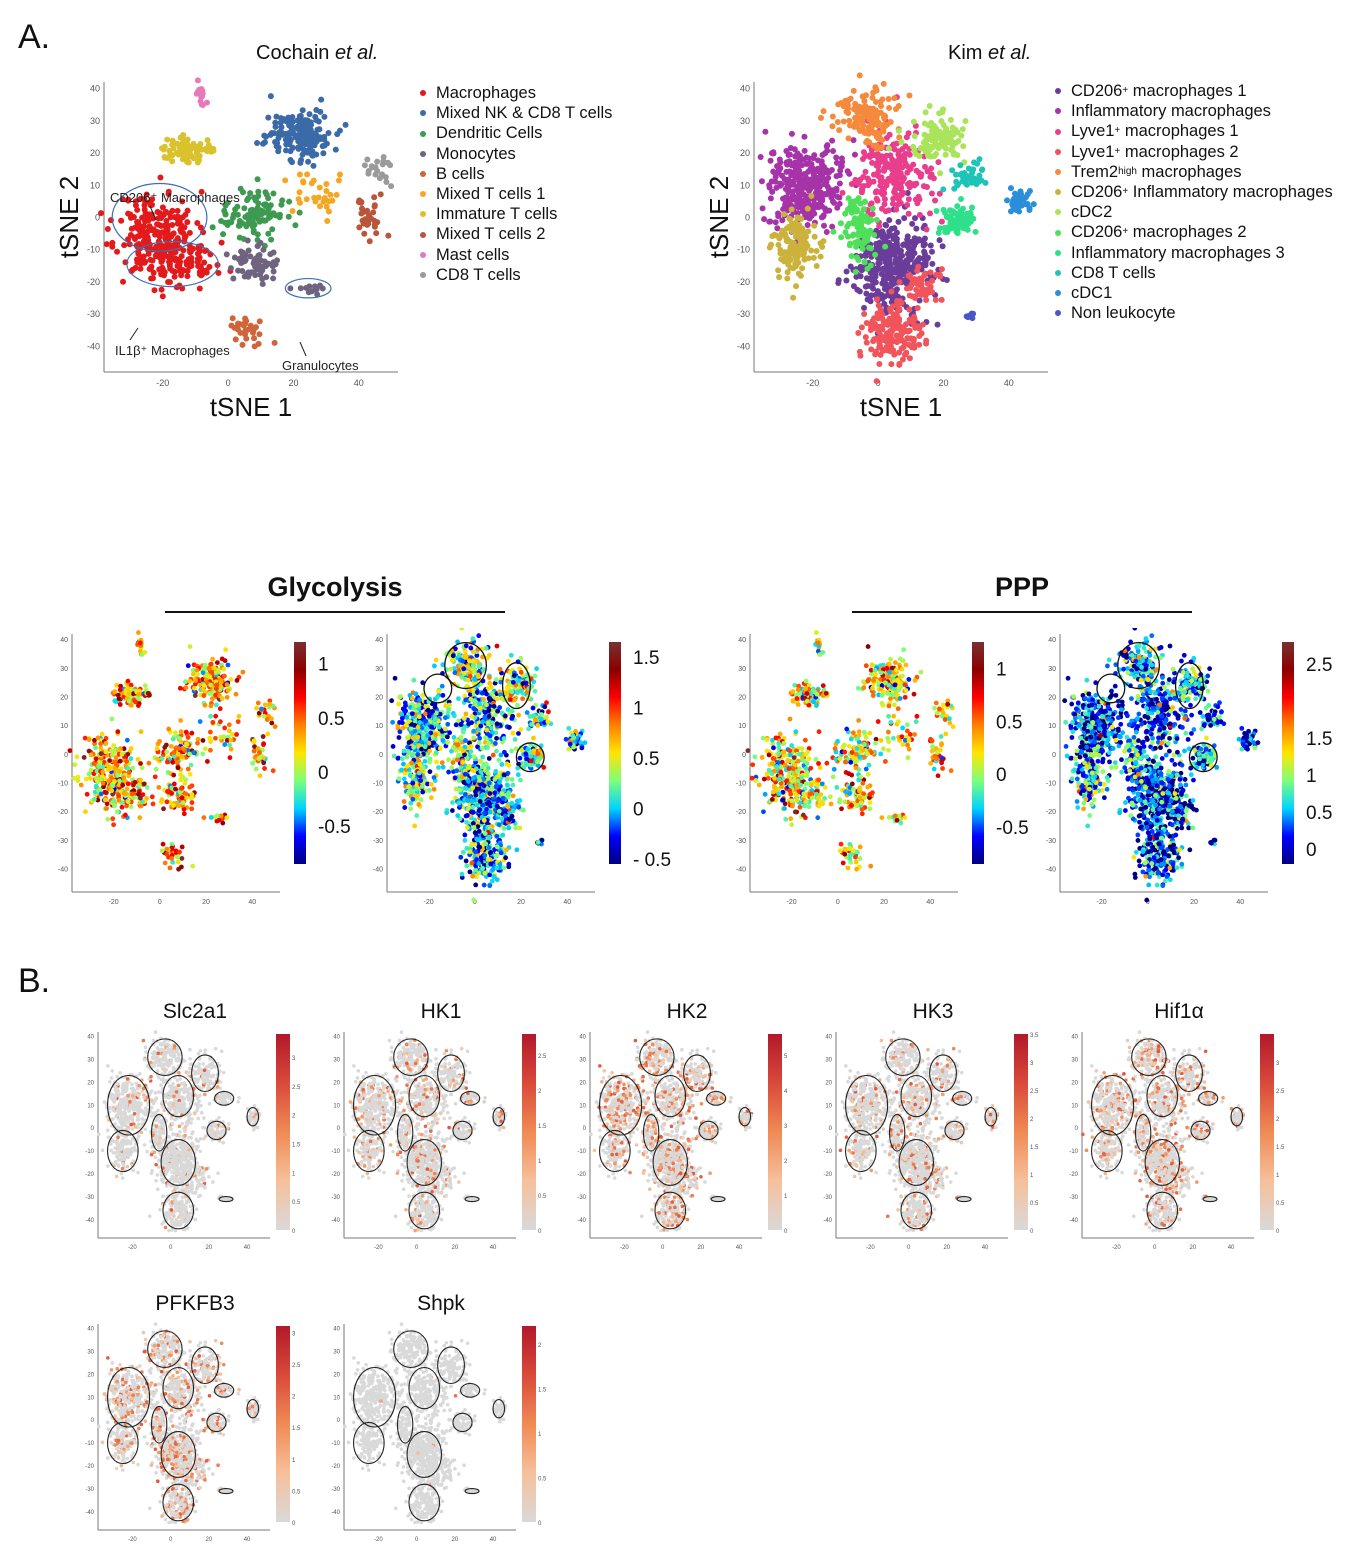  What do you see at coordinates (1194, 273) in the screenshot?
I see `legend-item: CD8 T cells` at bounding box center [1194, 273].